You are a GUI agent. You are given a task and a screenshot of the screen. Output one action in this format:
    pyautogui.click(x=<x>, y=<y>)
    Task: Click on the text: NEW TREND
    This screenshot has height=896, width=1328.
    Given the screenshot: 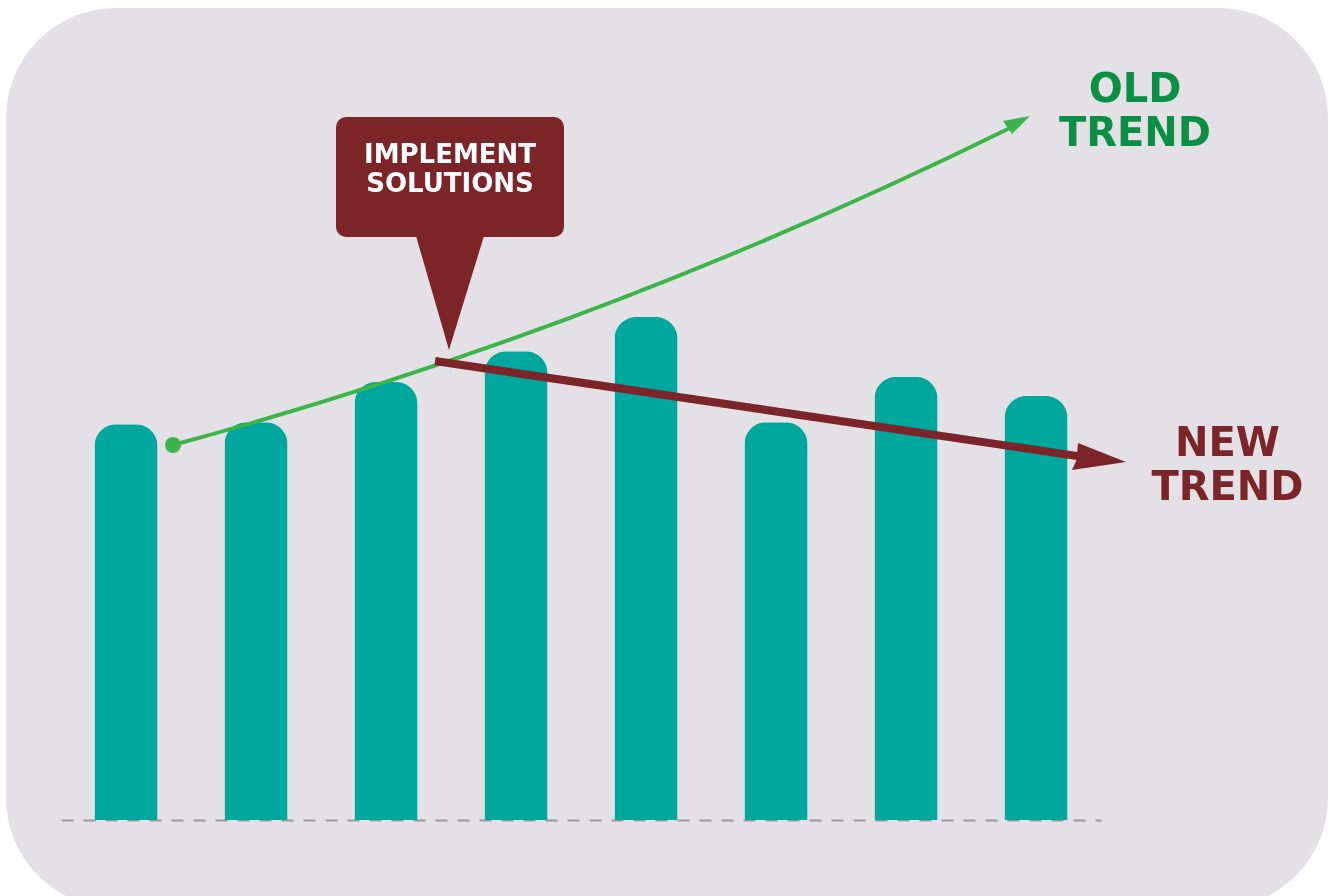 What is the action you would take?
    pyautogui.click(x=1227, y=464)
    